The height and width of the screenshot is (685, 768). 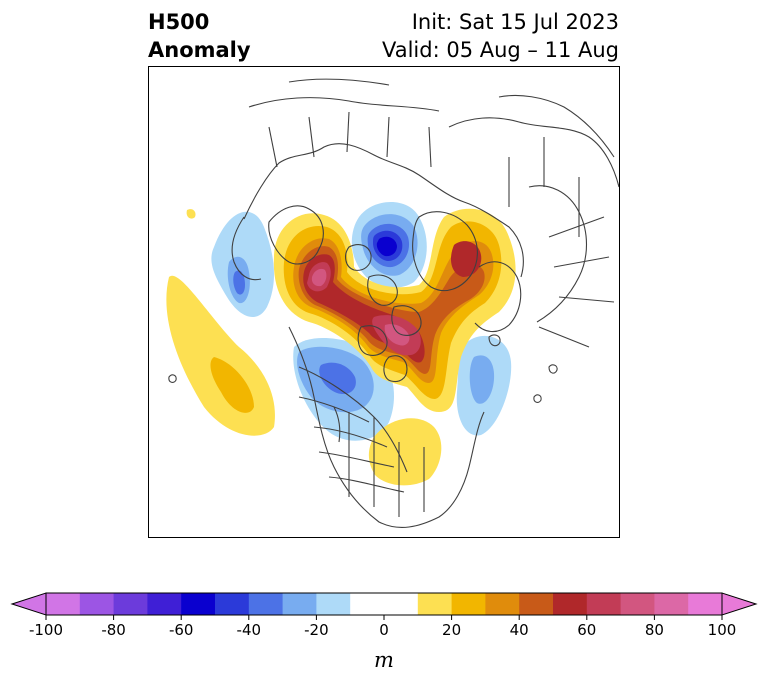 I want to click on valid-range: Valid: 05 Aug – 11 Aug, so click(x=500, y=50).